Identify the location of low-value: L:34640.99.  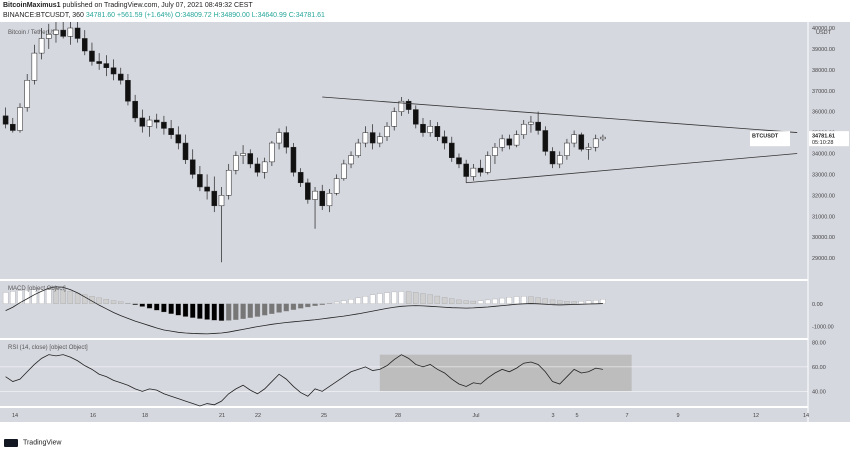
(269, 15).